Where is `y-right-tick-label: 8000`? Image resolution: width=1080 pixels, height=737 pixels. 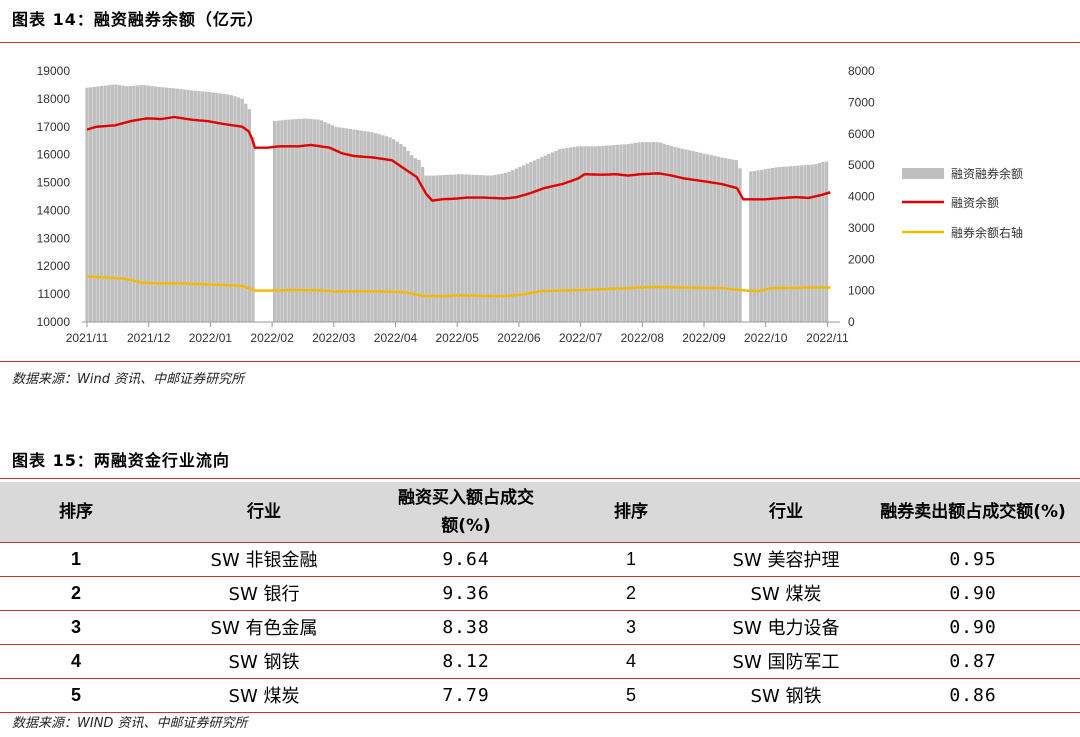 y-right-tick-label: 8000 is located at coordinates (861, 71).